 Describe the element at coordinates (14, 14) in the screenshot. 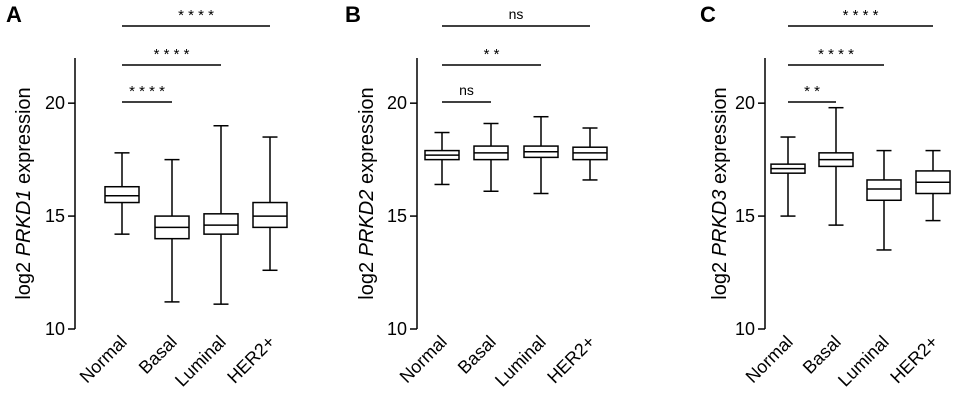

I see `panel-letter: A` at that location.